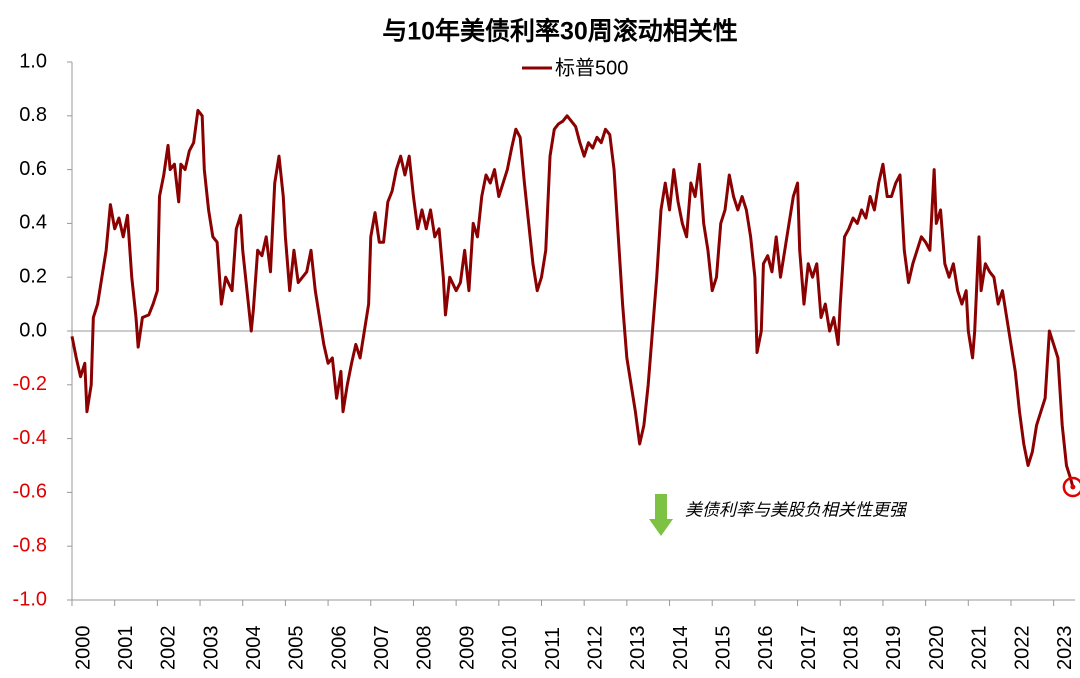  Describe the element at coordinates (33, 276) in the screenshot. I see `y-tick-label: 0.2` at that location.